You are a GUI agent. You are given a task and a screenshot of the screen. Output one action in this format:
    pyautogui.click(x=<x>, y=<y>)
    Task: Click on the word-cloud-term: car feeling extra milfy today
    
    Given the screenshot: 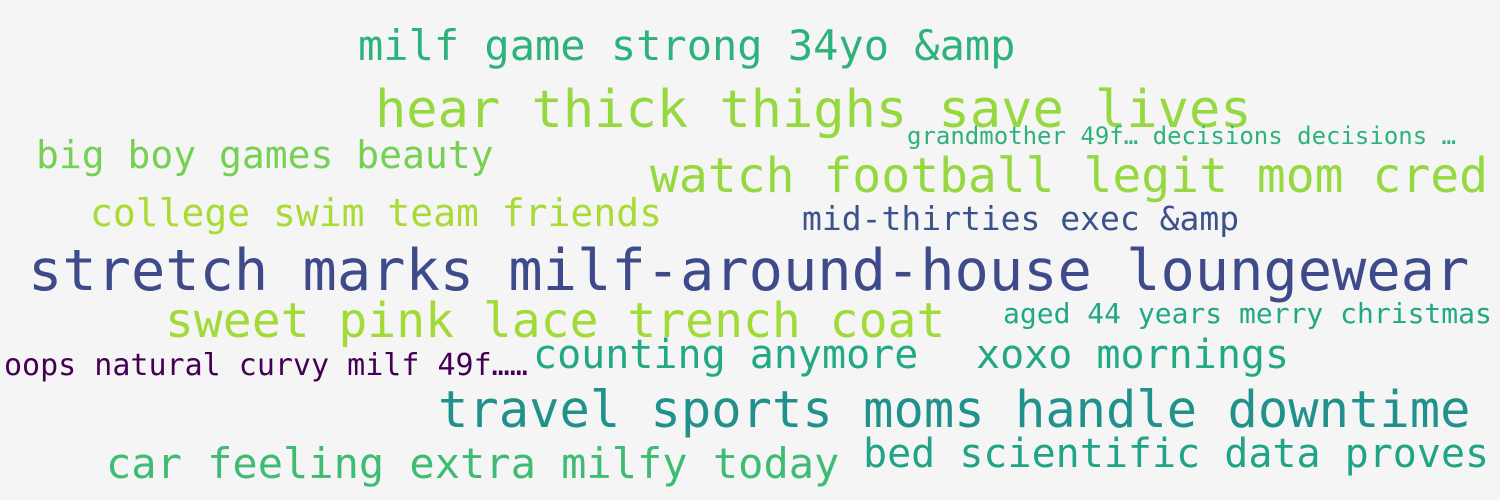 What is the action you would take?
    pyautogui.click(x=473, y=463)
    